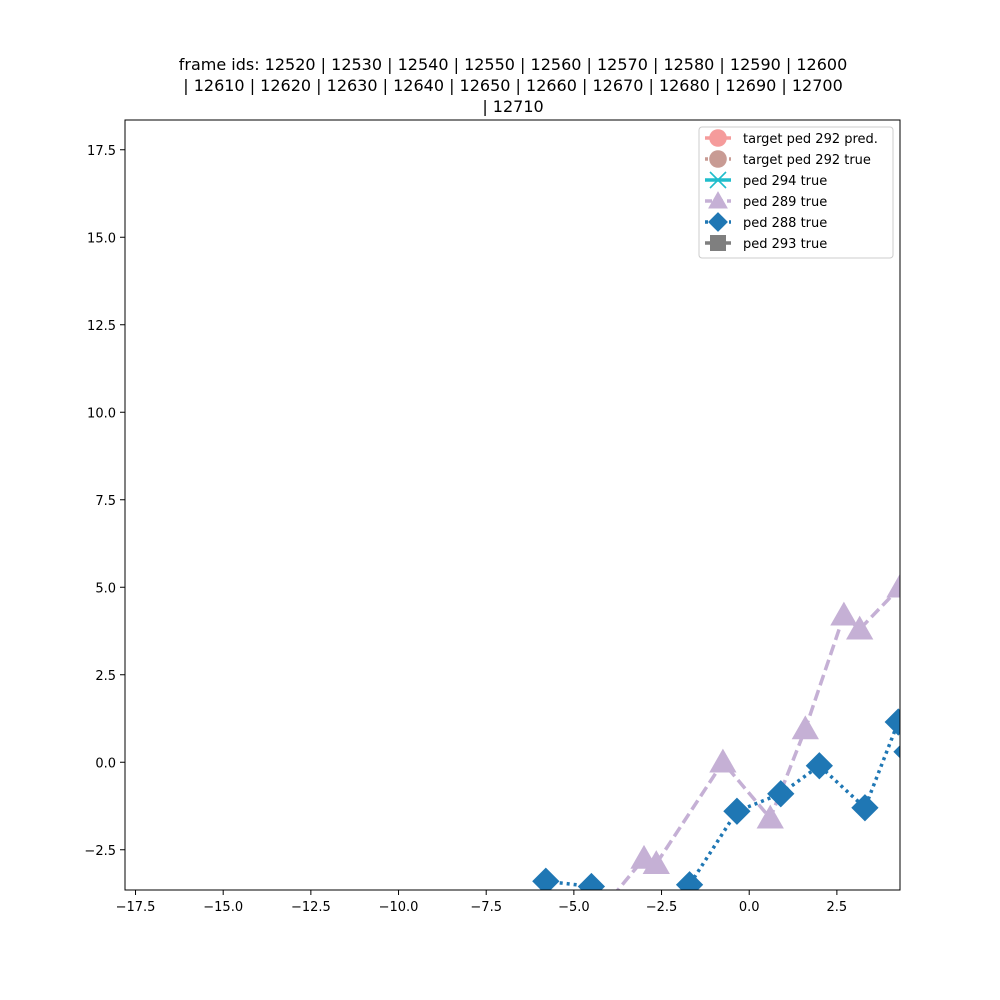  What do you see at coordinates (512, 106) in the screenshot?
I see `title-line-3: | 12710` at bounding box center [512, 106].